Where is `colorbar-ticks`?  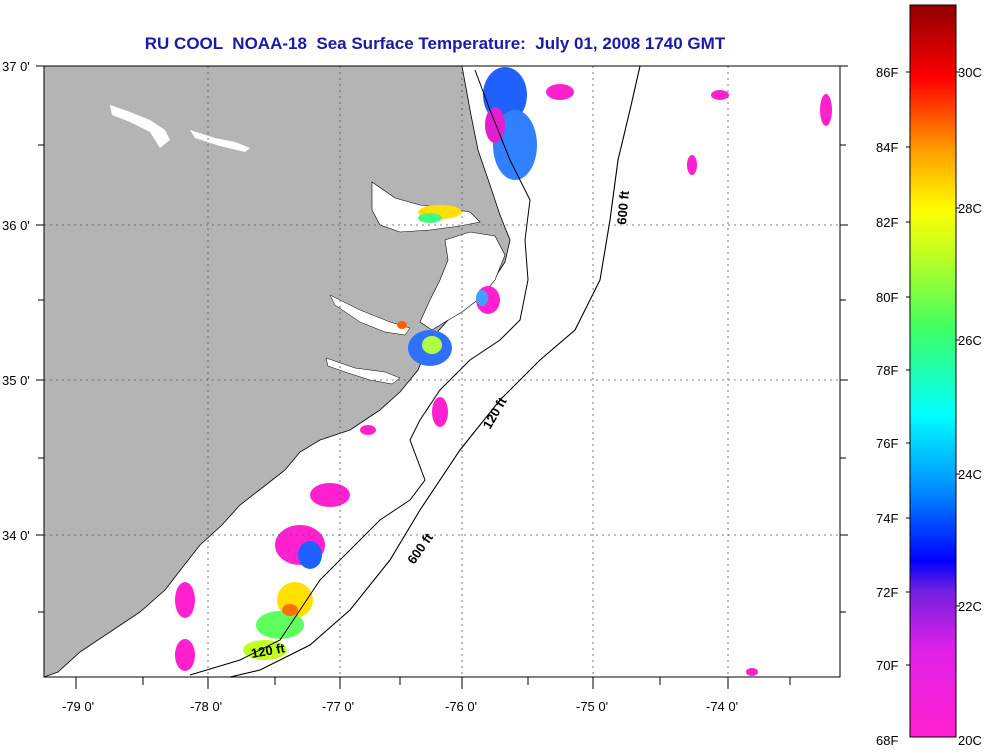 colorbar-ticks is located at coordinates (933, 368).